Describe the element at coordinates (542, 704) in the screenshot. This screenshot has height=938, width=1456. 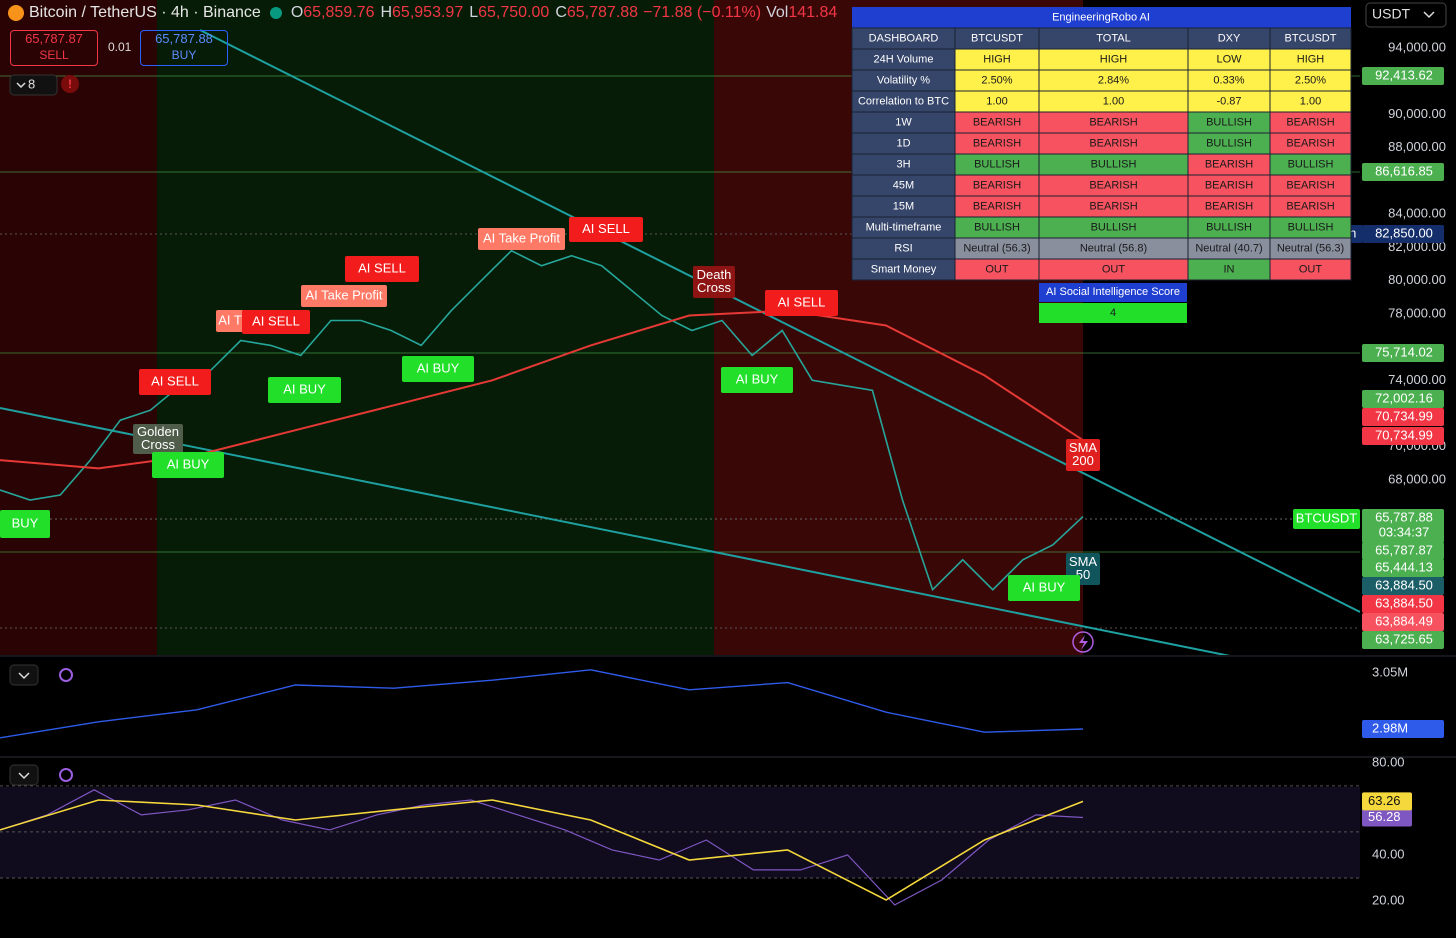
I see `series-line` at that location.